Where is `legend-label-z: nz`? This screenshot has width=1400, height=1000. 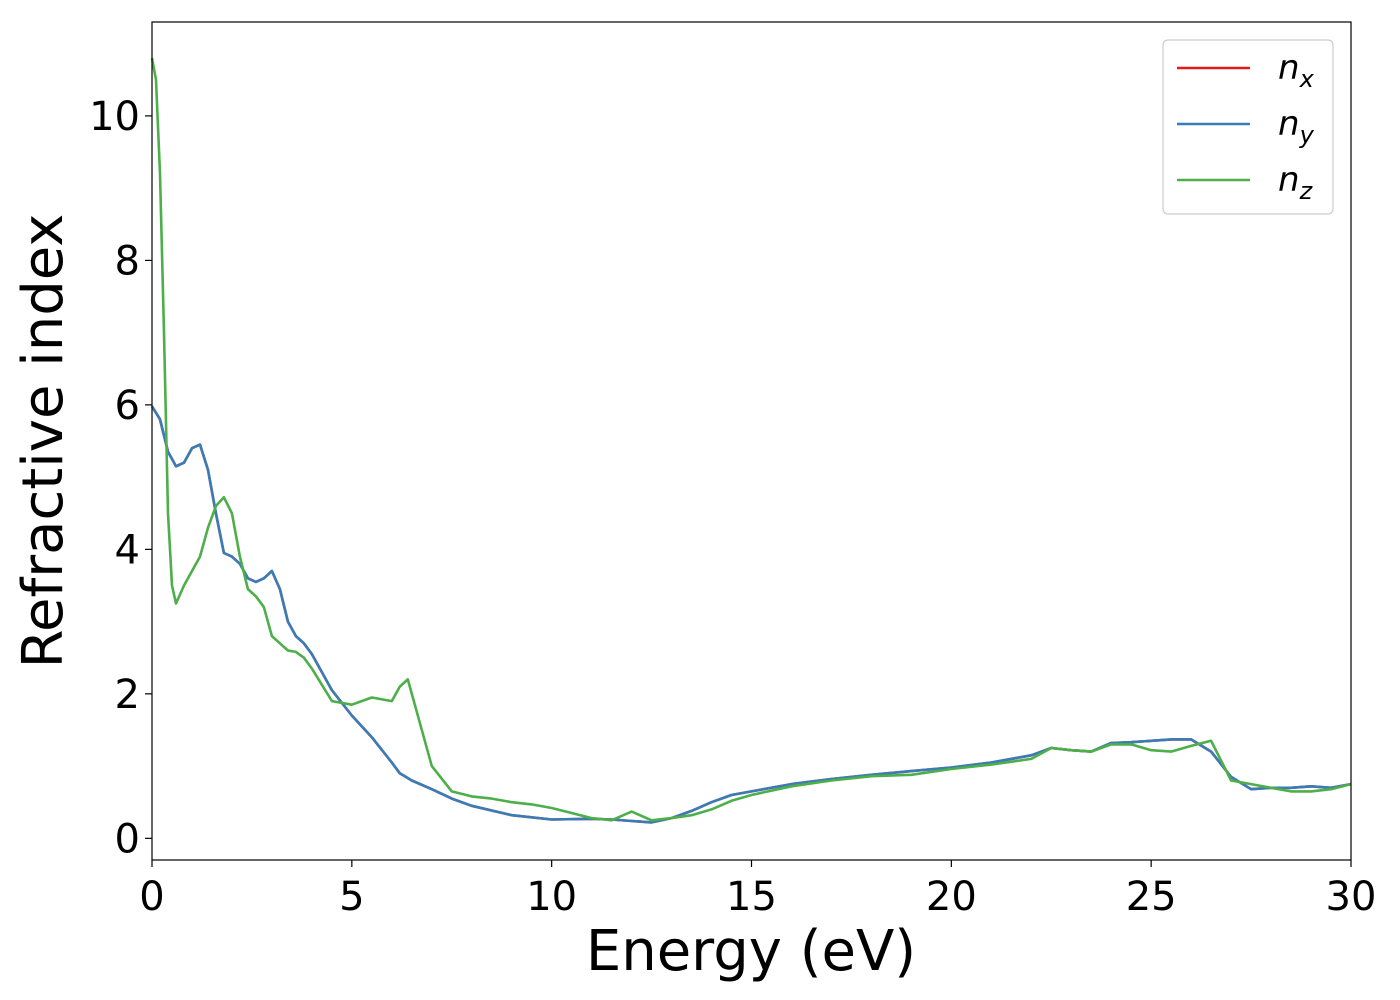
legend-label-z: nz is located at coordinates (1296, 182).